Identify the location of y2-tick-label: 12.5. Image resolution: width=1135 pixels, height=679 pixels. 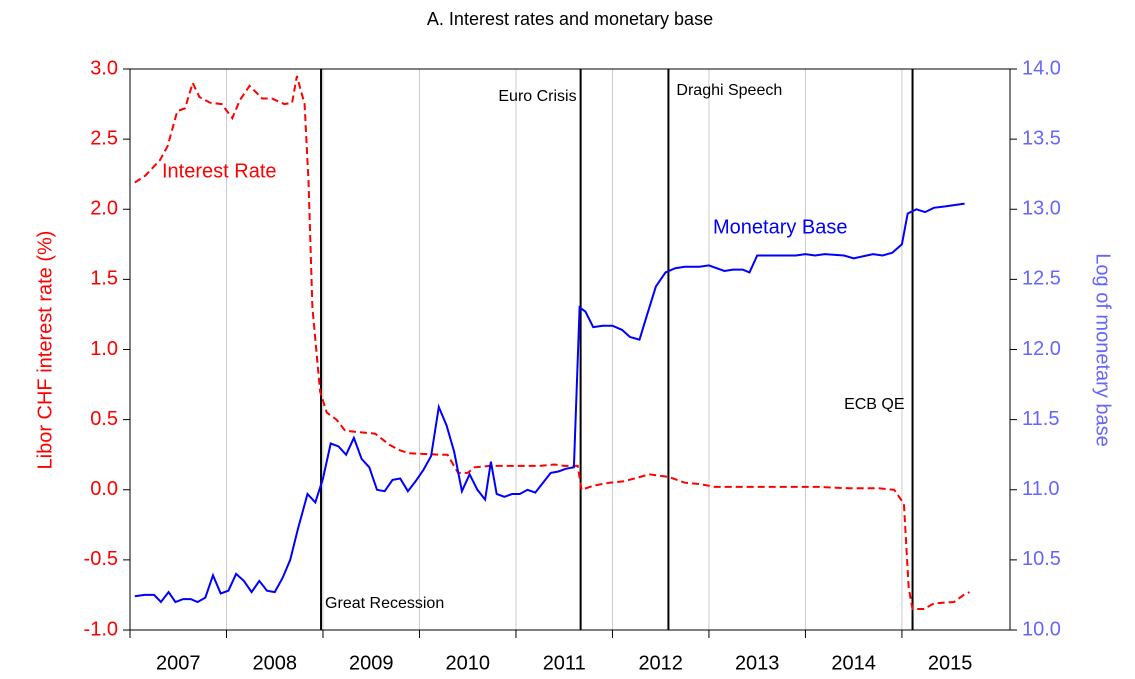
(1041, 279).